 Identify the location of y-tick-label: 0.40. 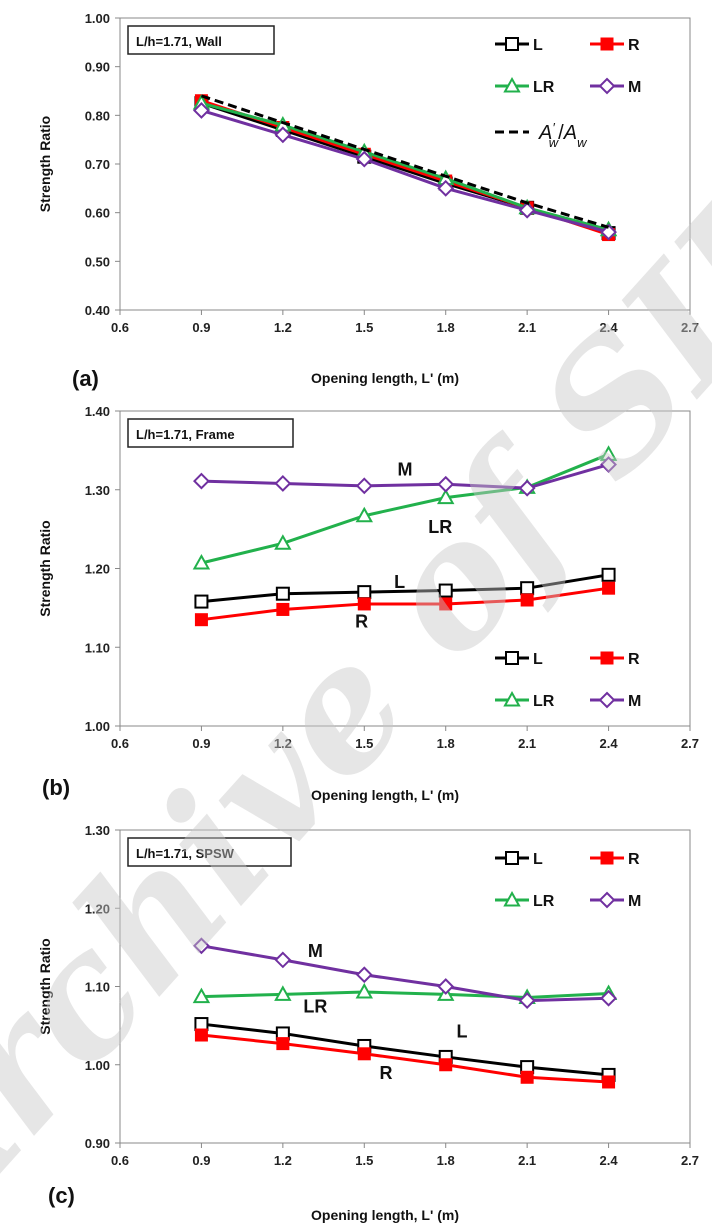
(97, 310).